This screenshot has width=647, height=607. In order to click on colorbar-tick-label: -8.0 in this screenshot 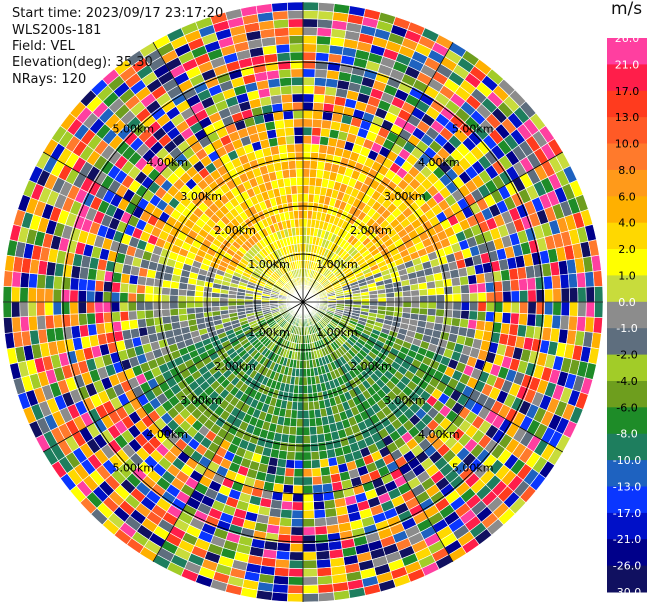, I will do `click(626, 434)`.